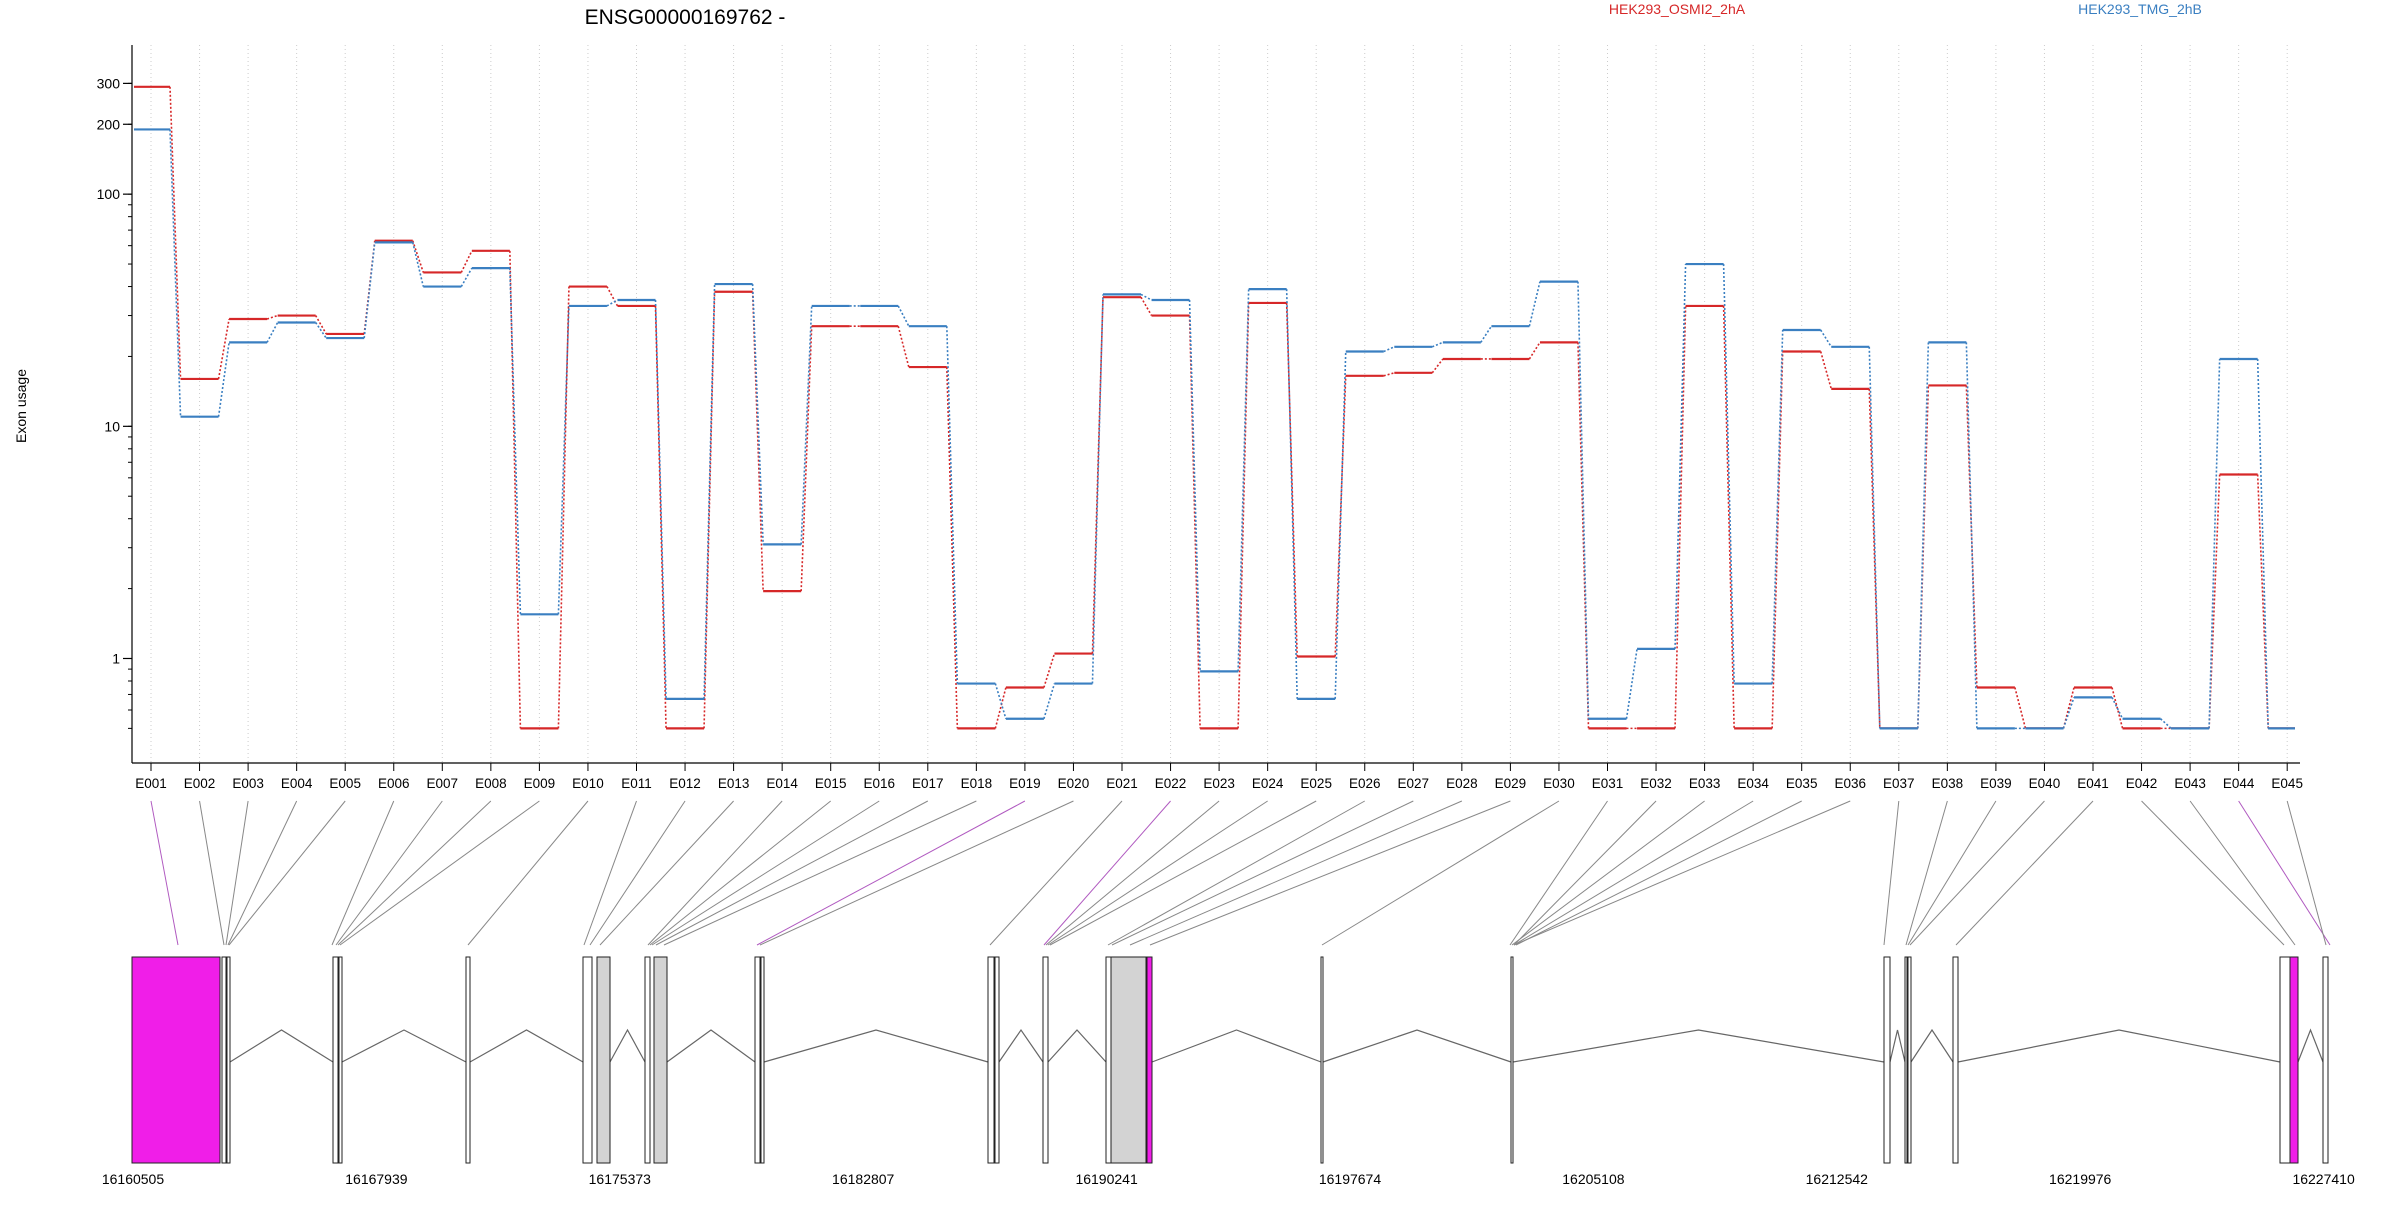 The image size is (2400, 1205). I want to click on y-tick-label: 200, so click(109, 124).